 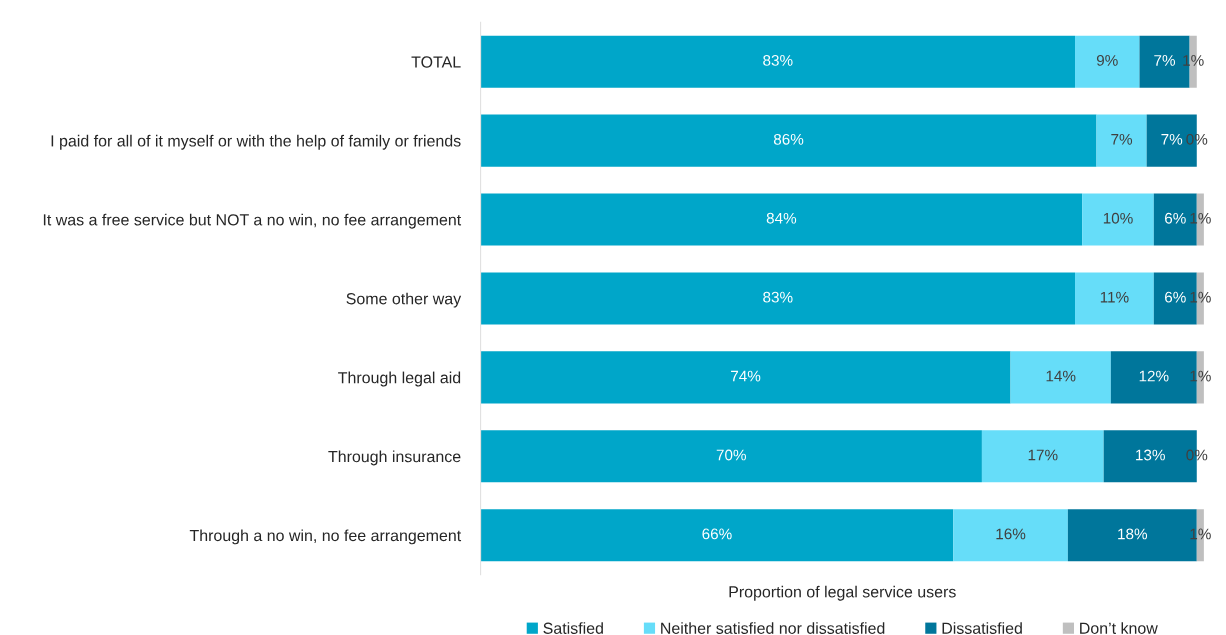 What do you see at coordinates (256, 142) in the screenshot?
I see `y-tick-label: I paid for all of it myself or with the help of family or friends` at bounding box center [256, 142].